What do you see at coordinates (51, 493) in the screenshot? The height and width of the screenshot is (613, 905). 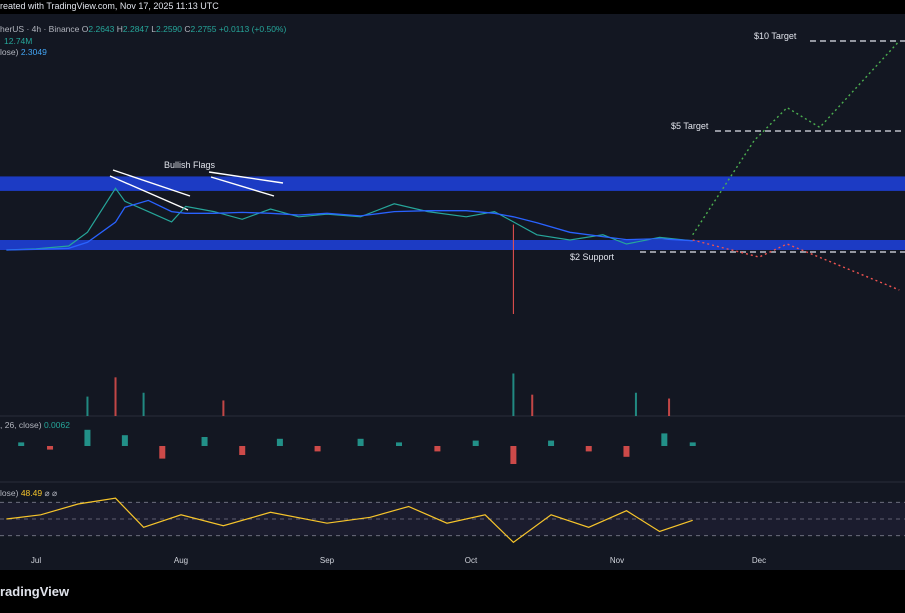 I see `rsi-extra: ⌀ ⌀` at bounding box center [51, 493].